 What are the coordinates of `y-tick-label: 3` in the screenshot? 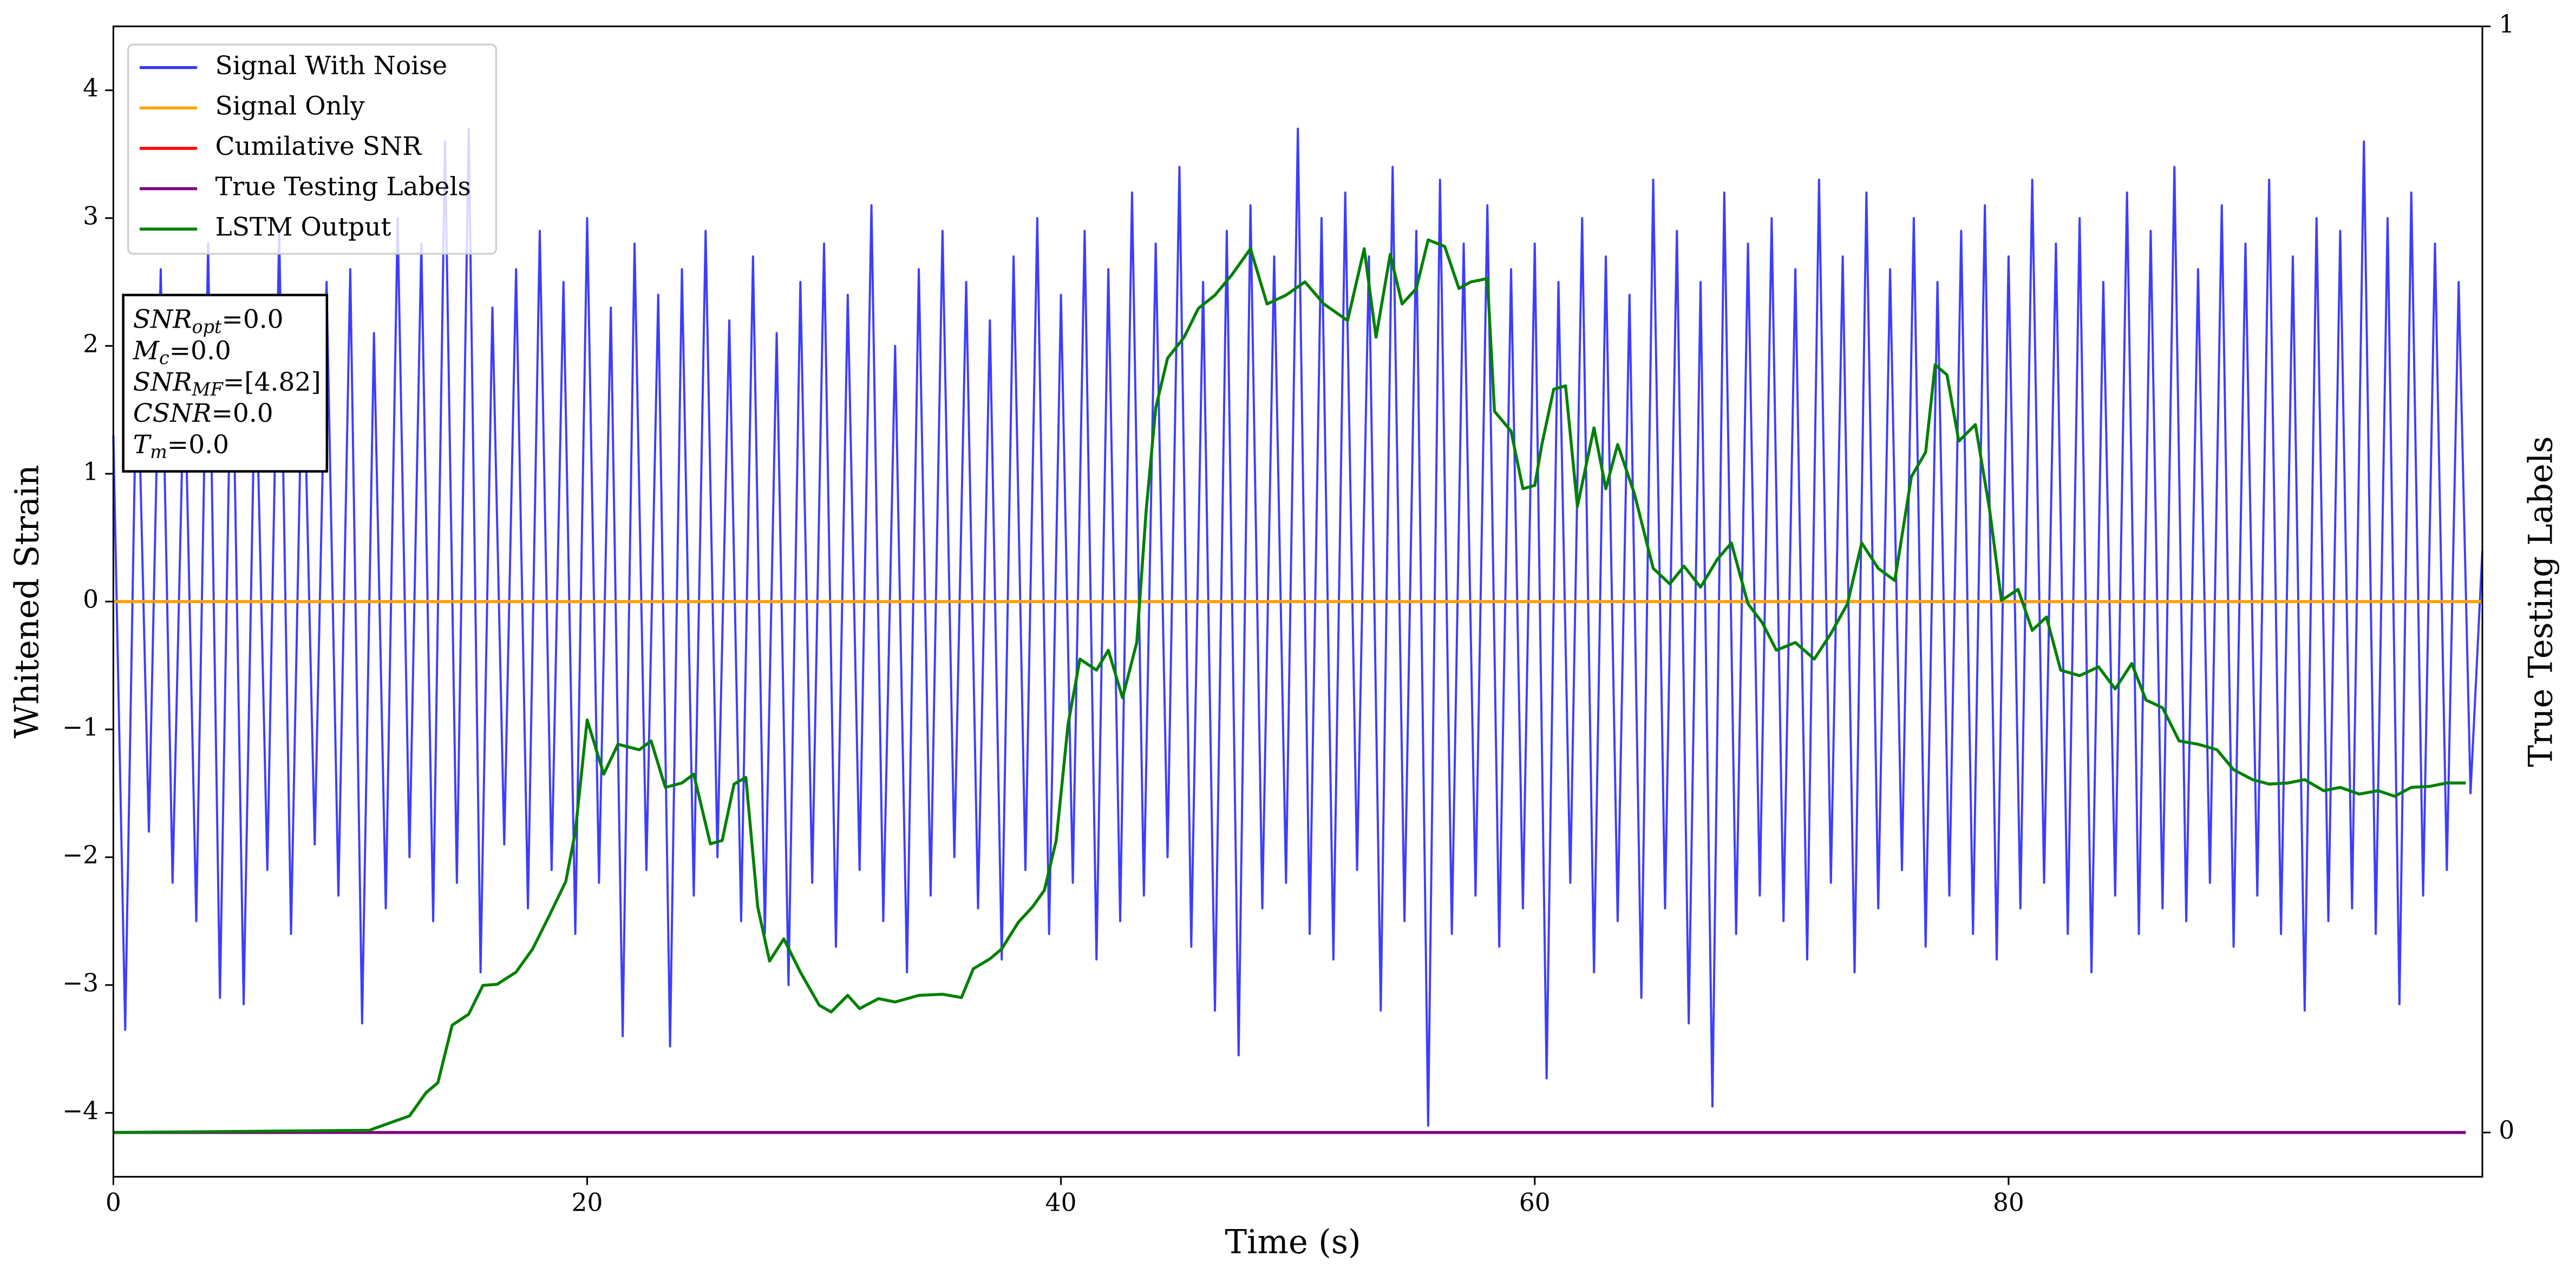 It's located at (91, 215).